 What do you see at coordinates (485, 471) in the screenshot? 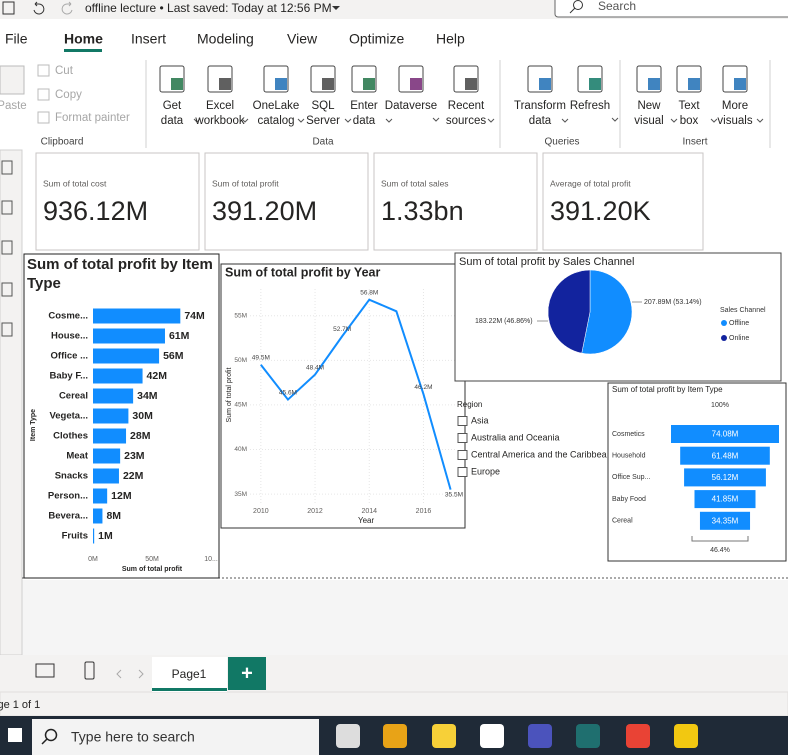
I see `slicer-item: Europe` at bounding box center [485, 471].